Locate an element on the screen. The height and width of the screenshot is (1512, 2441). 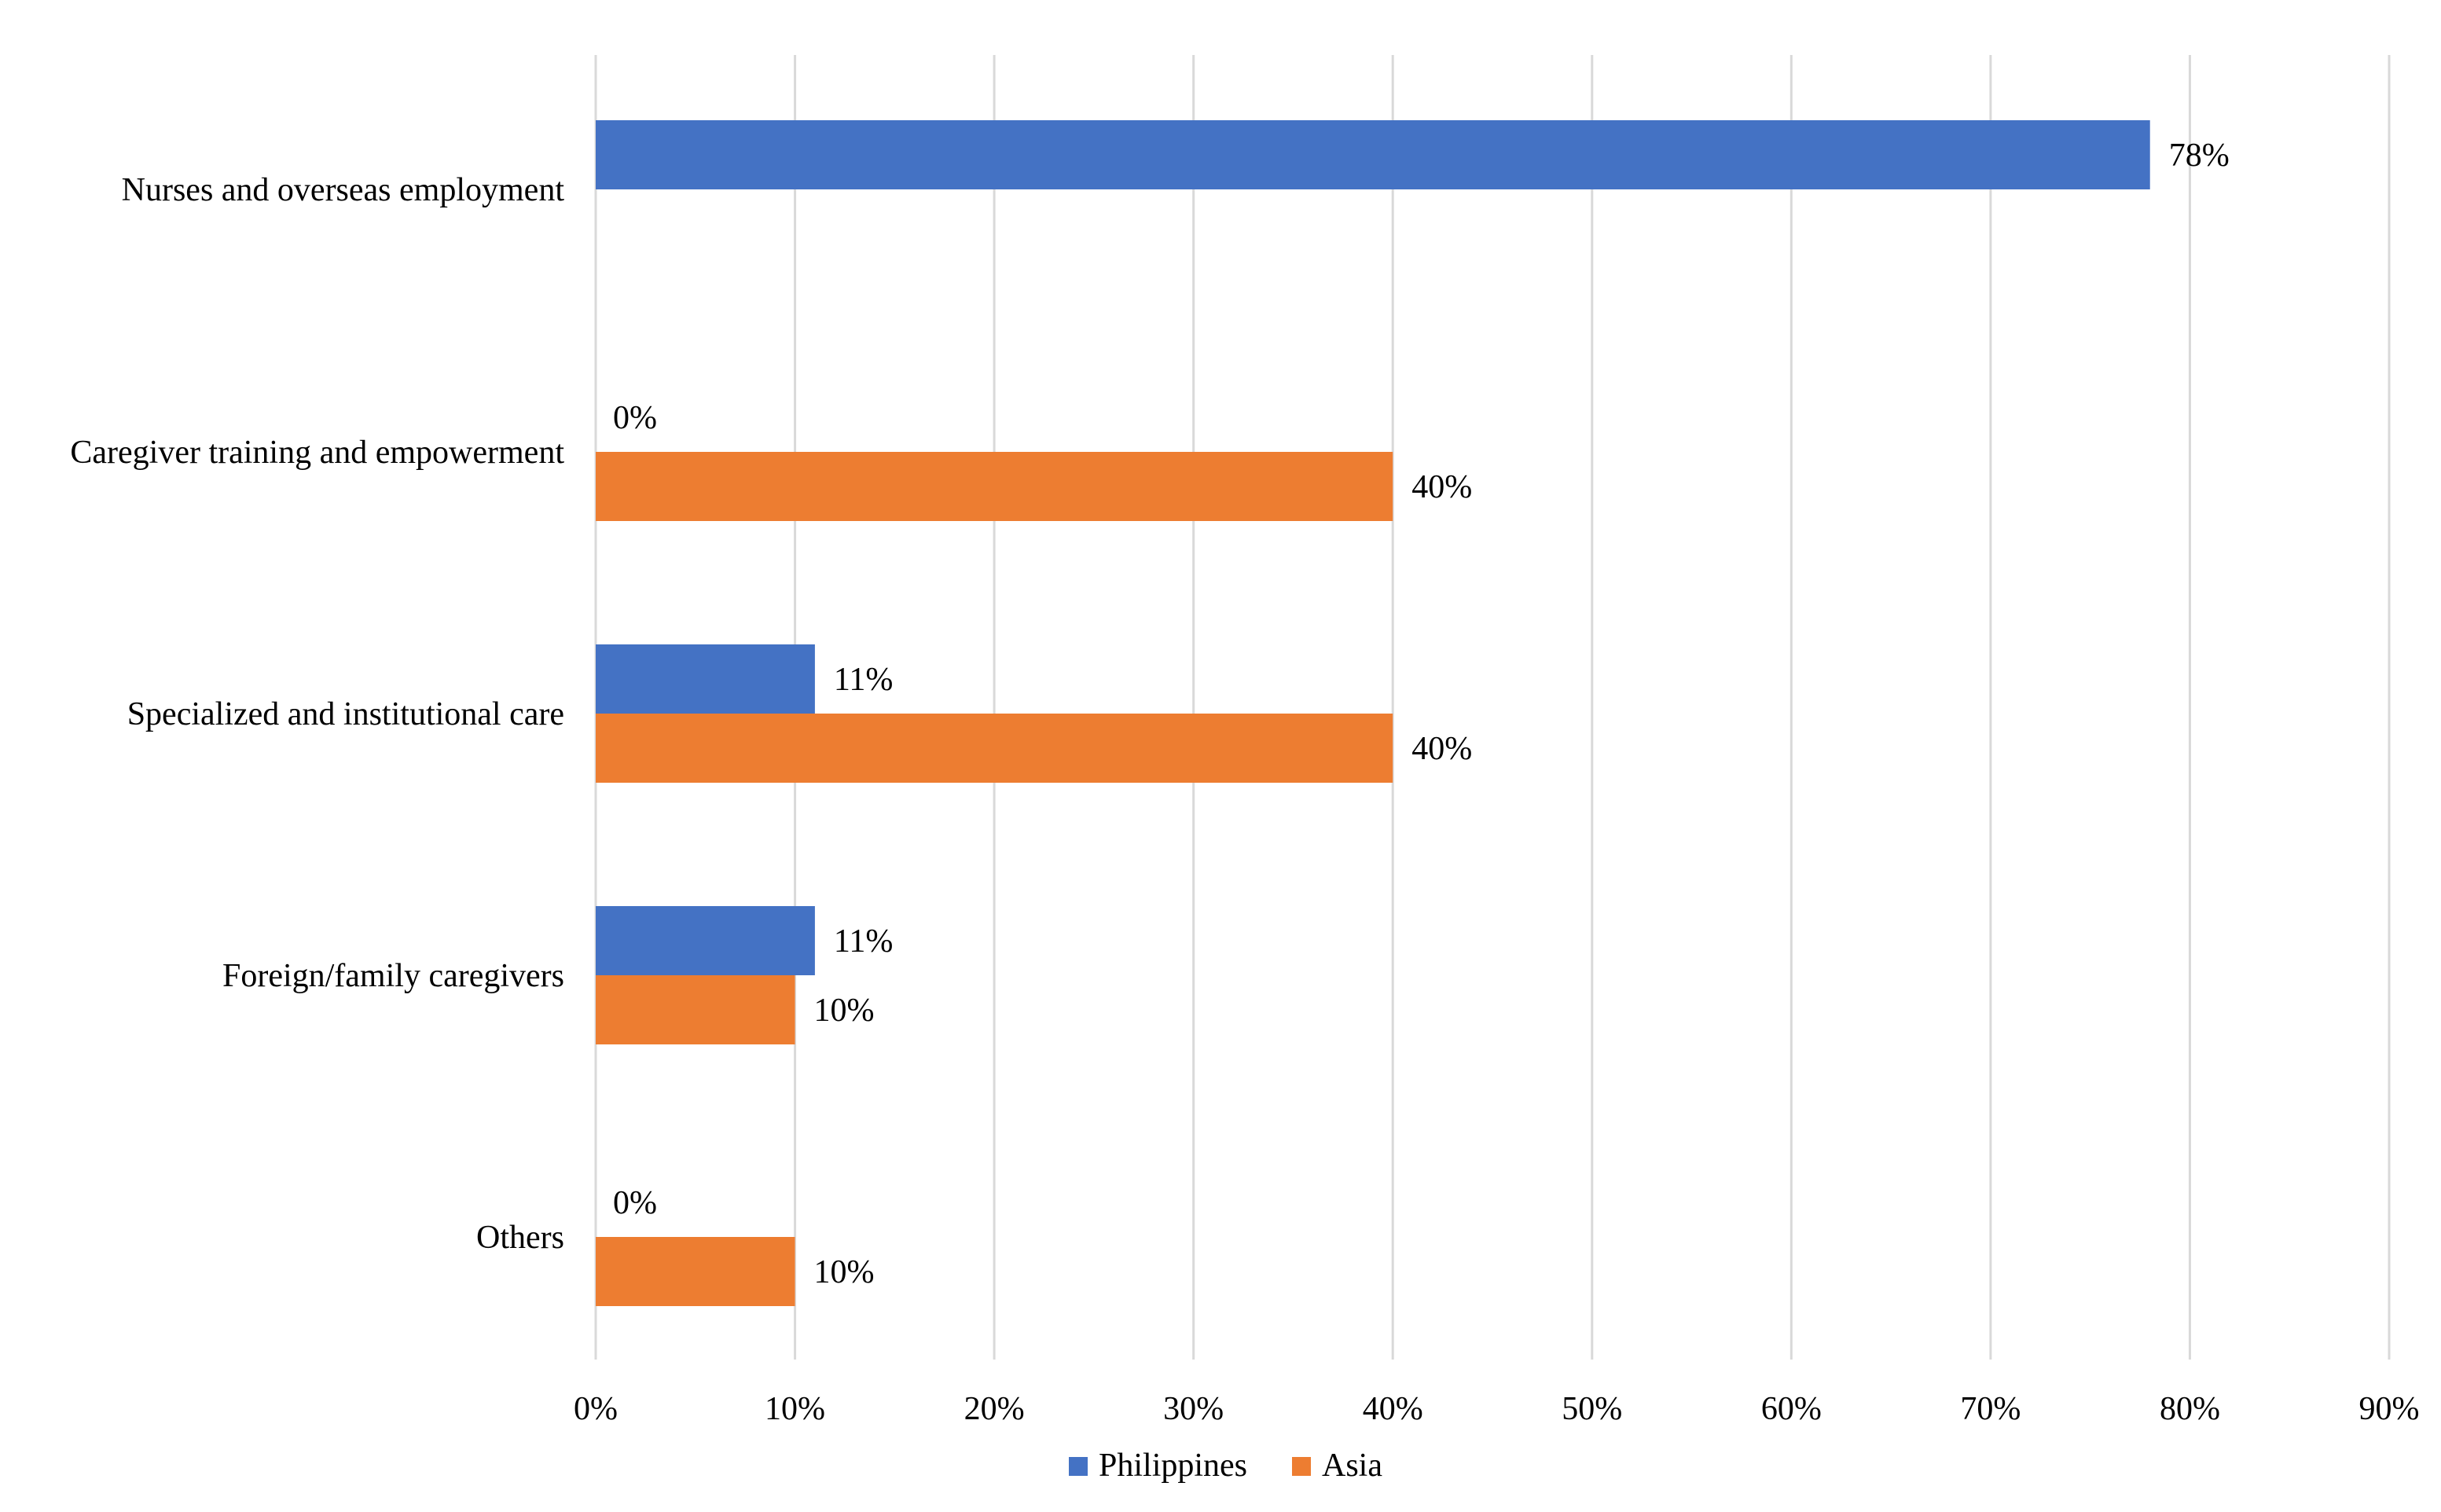
data-label: 78% is located at coordinates (2199, 156).